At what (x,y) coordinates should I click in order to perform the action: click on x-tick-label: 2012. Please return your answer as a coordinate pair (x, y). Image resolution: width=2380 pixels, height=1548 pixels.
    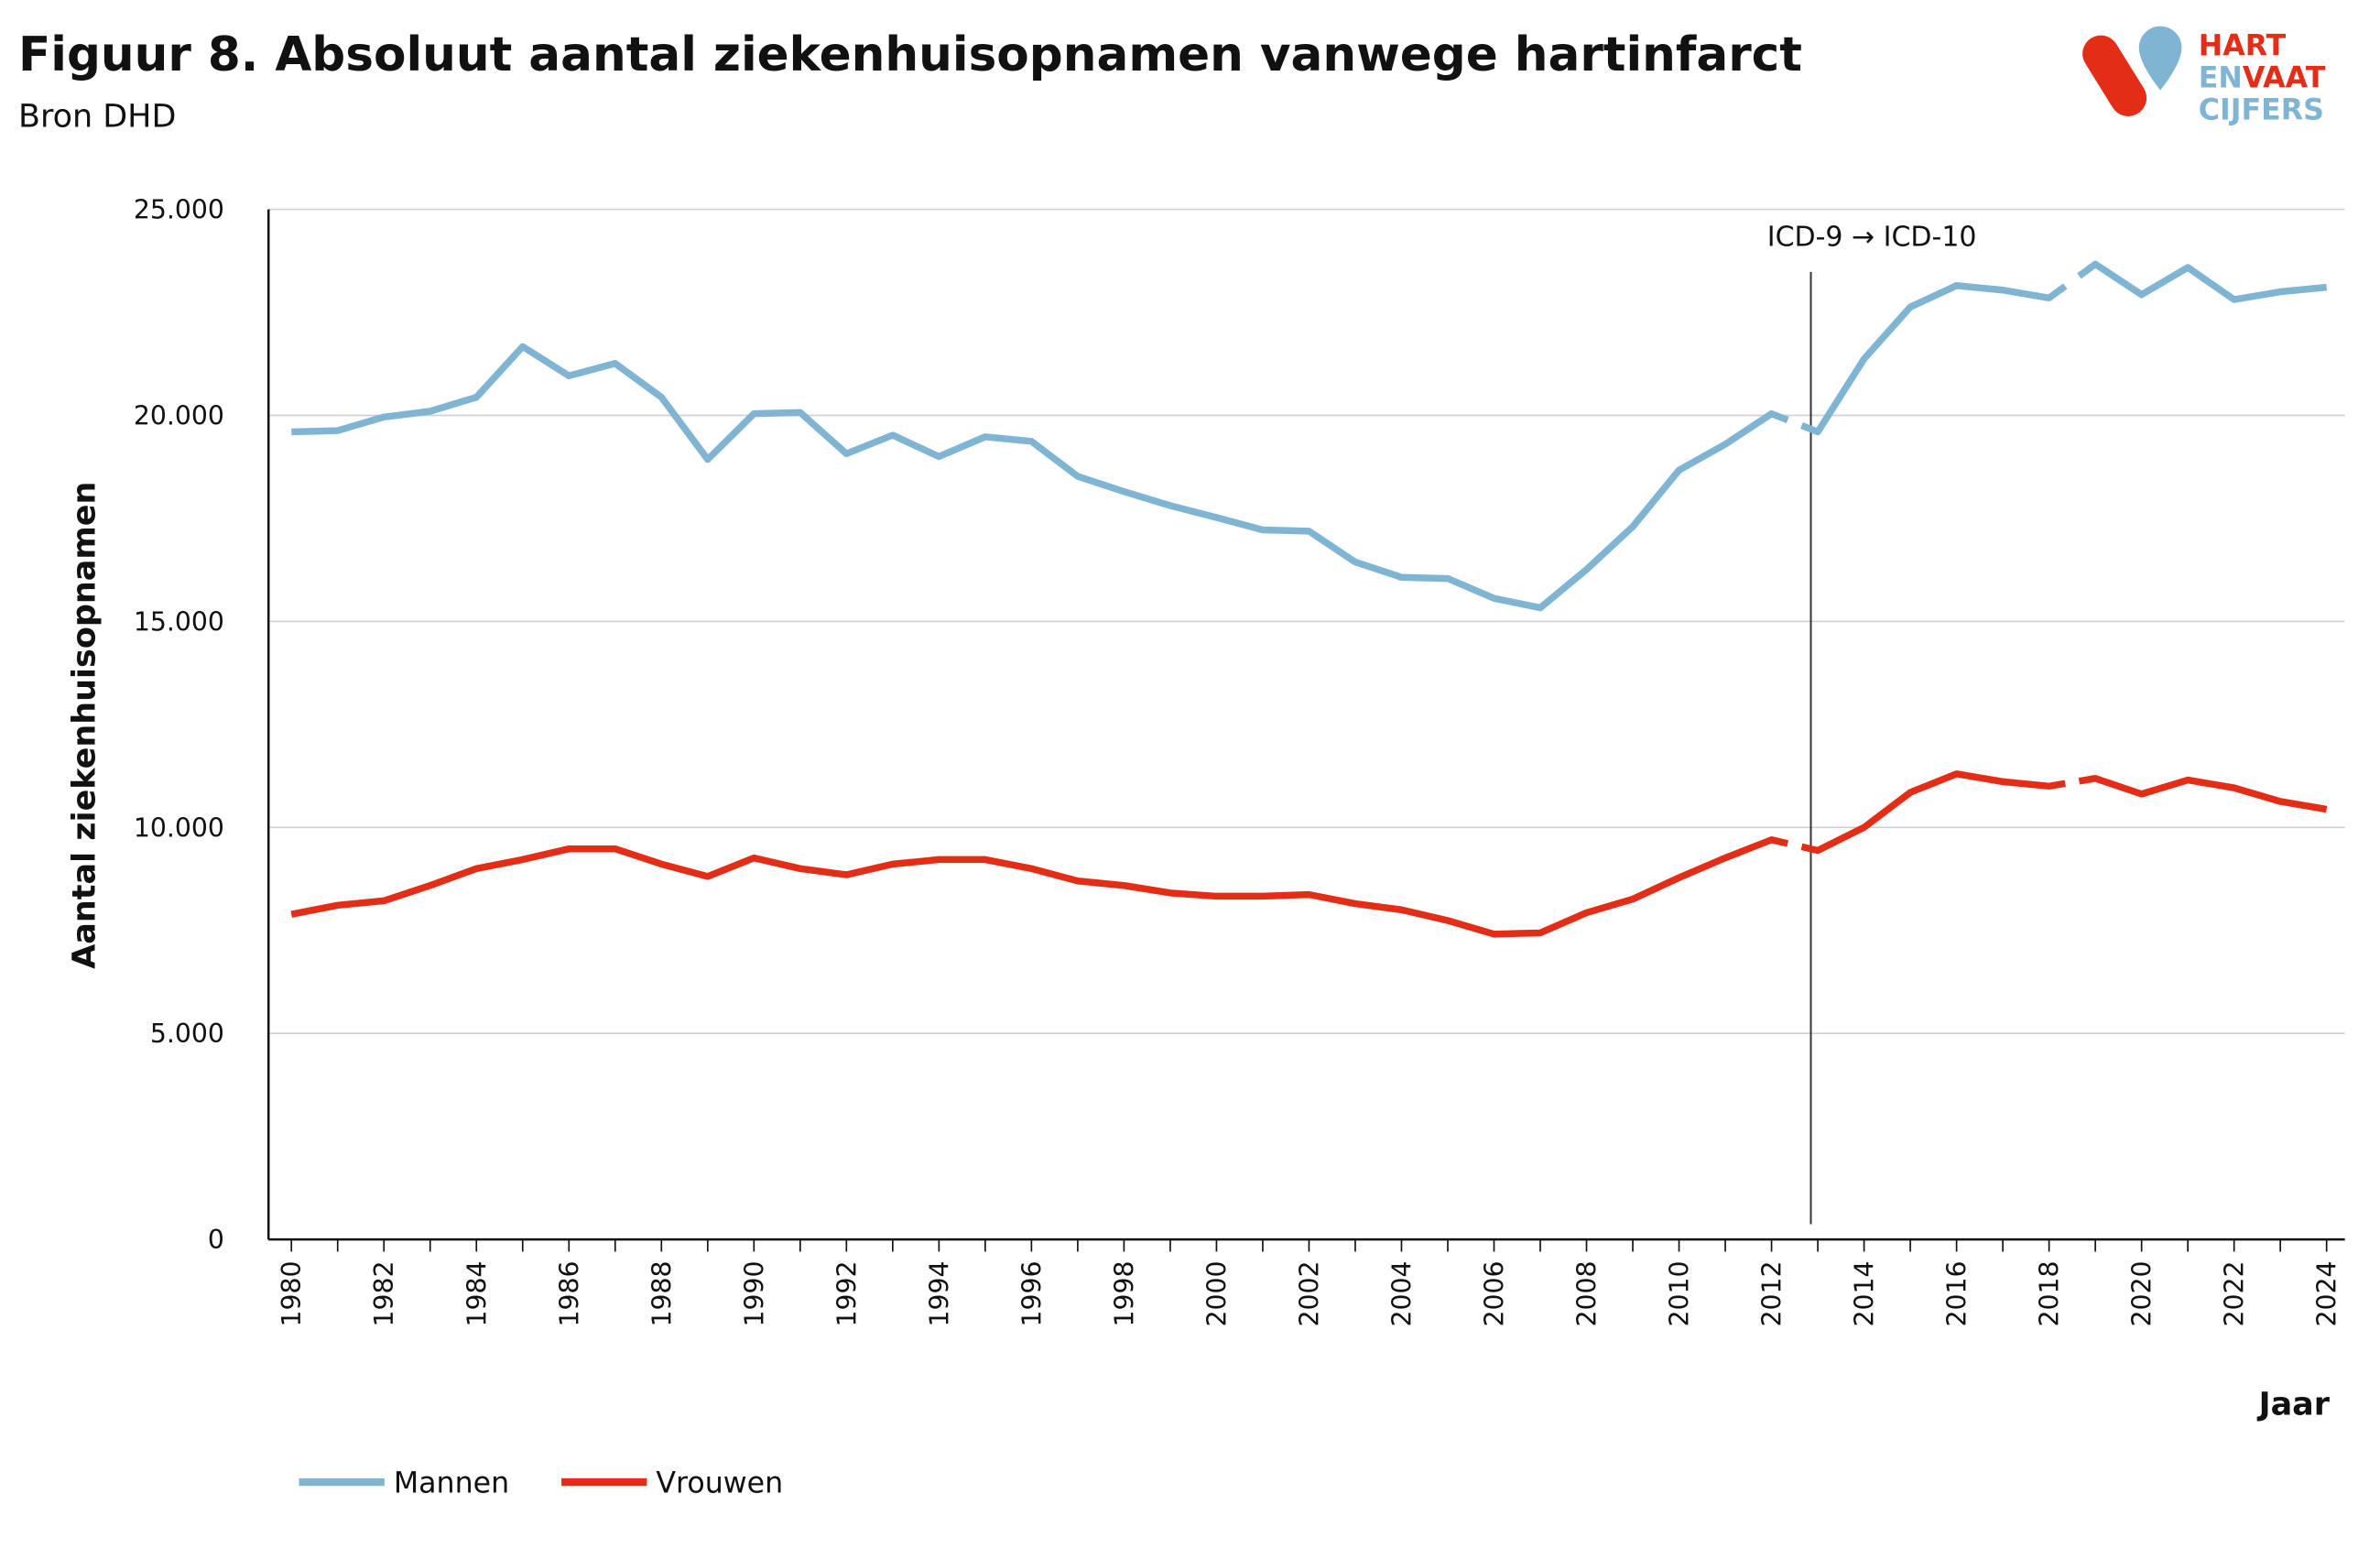
    Looking at the image, I should click on (1772, 1293).